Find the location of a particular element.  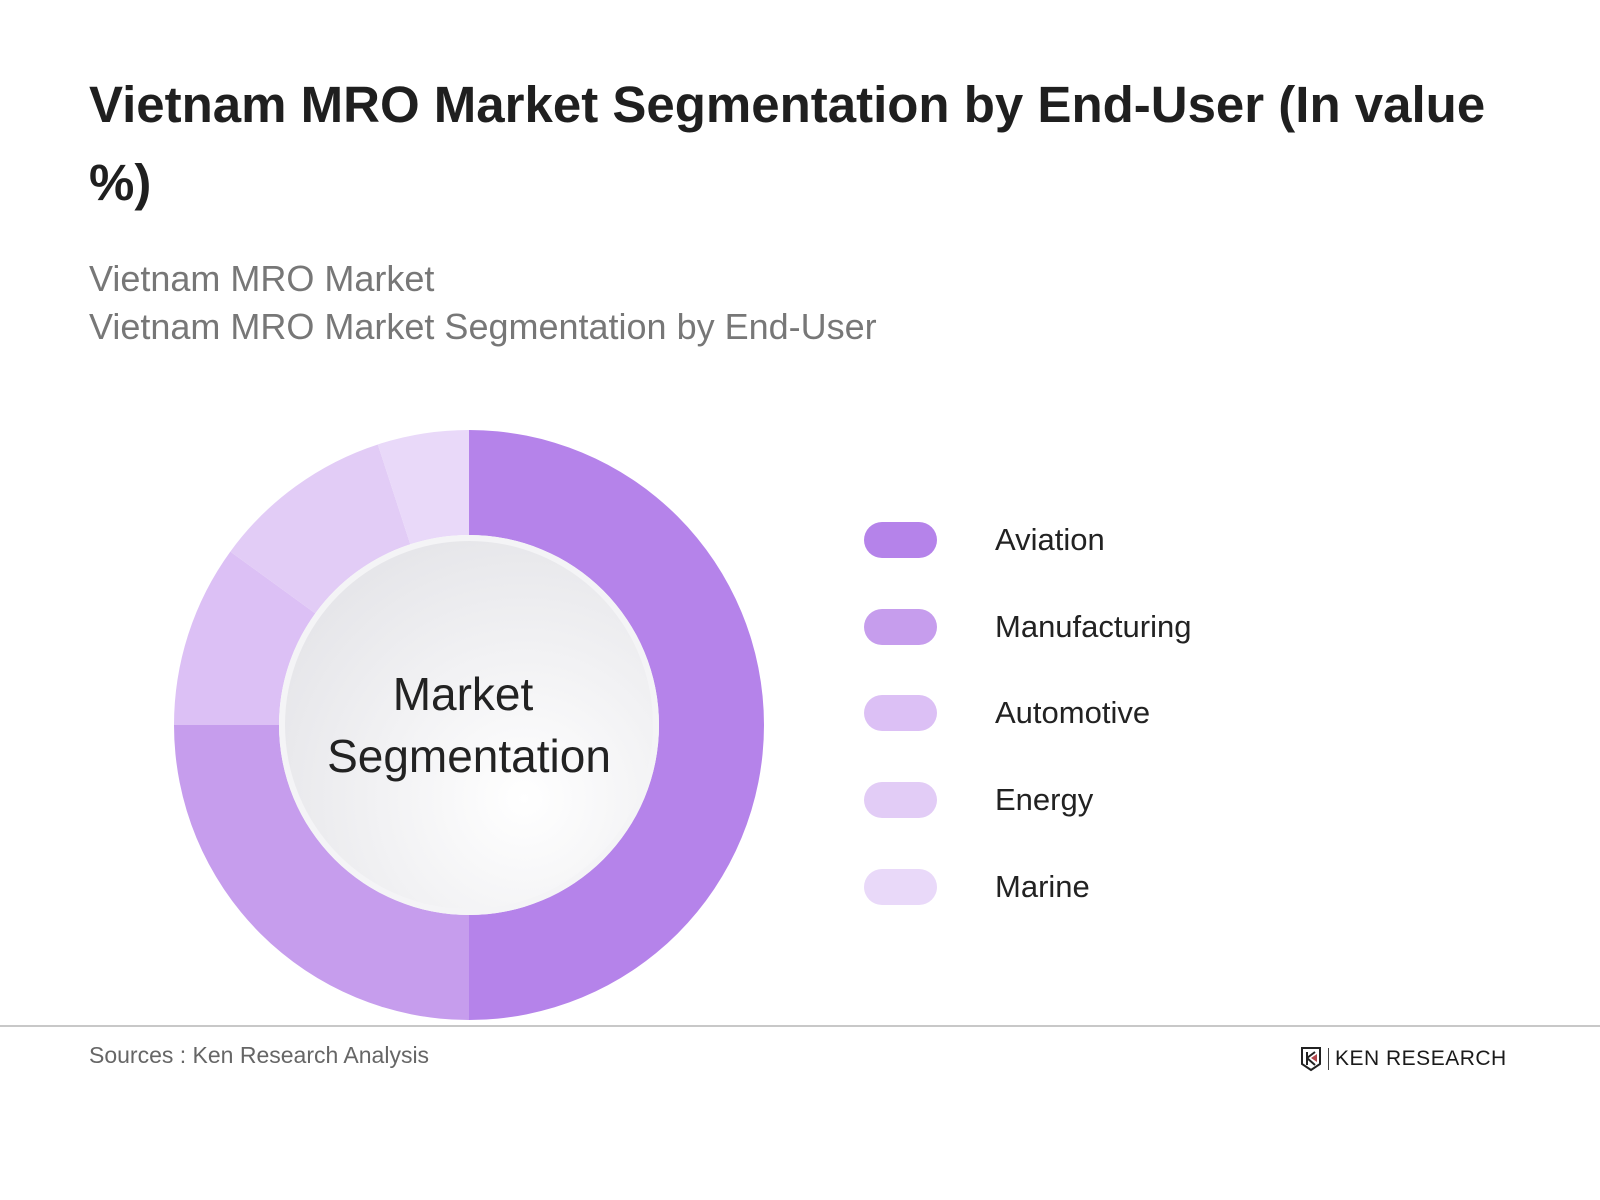

slice-energy is located at coordinates (320, 529).